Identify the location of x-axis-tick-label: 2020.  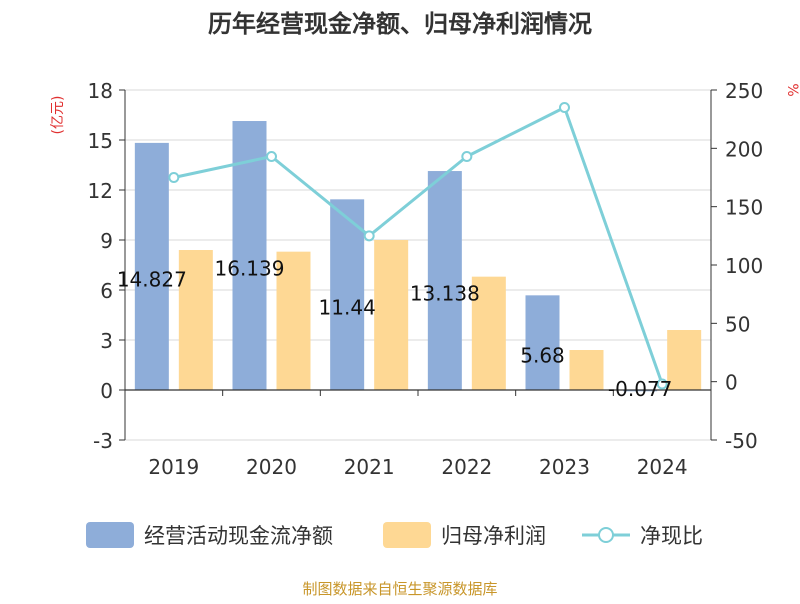
(271, 467).